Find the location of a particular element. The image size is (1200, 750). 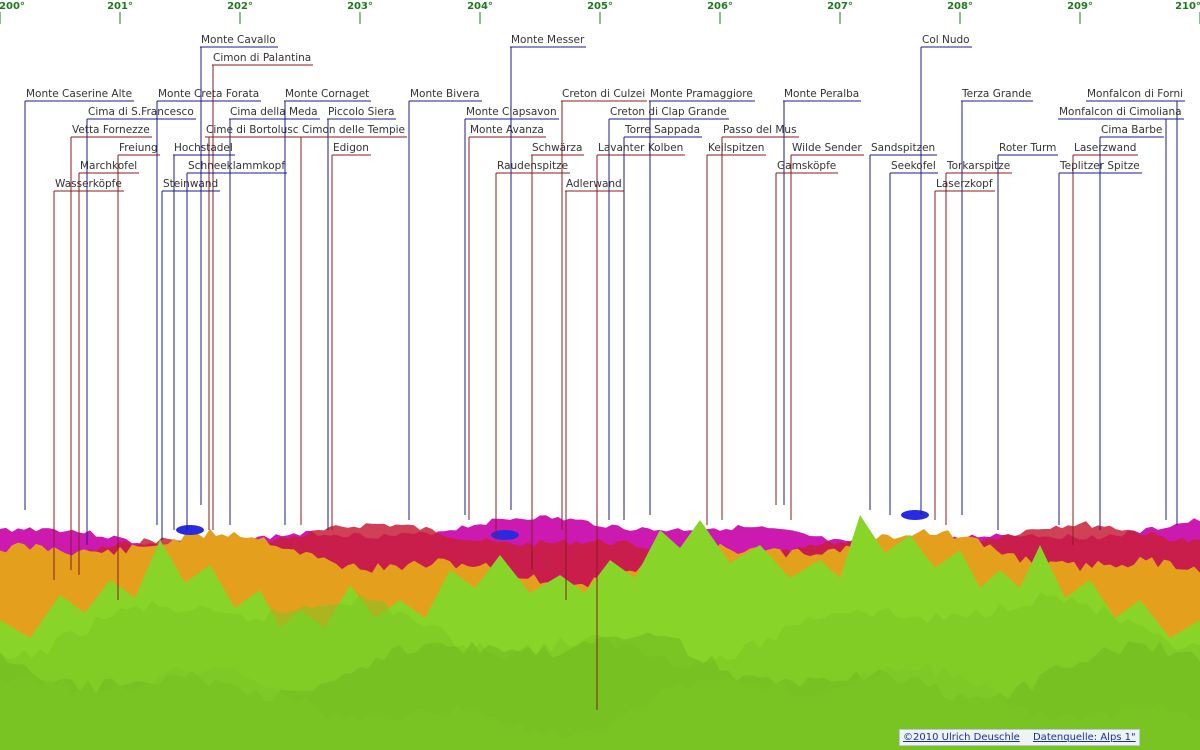

peak-label: Schneeklammkopf is located at coordinates (237, 166).